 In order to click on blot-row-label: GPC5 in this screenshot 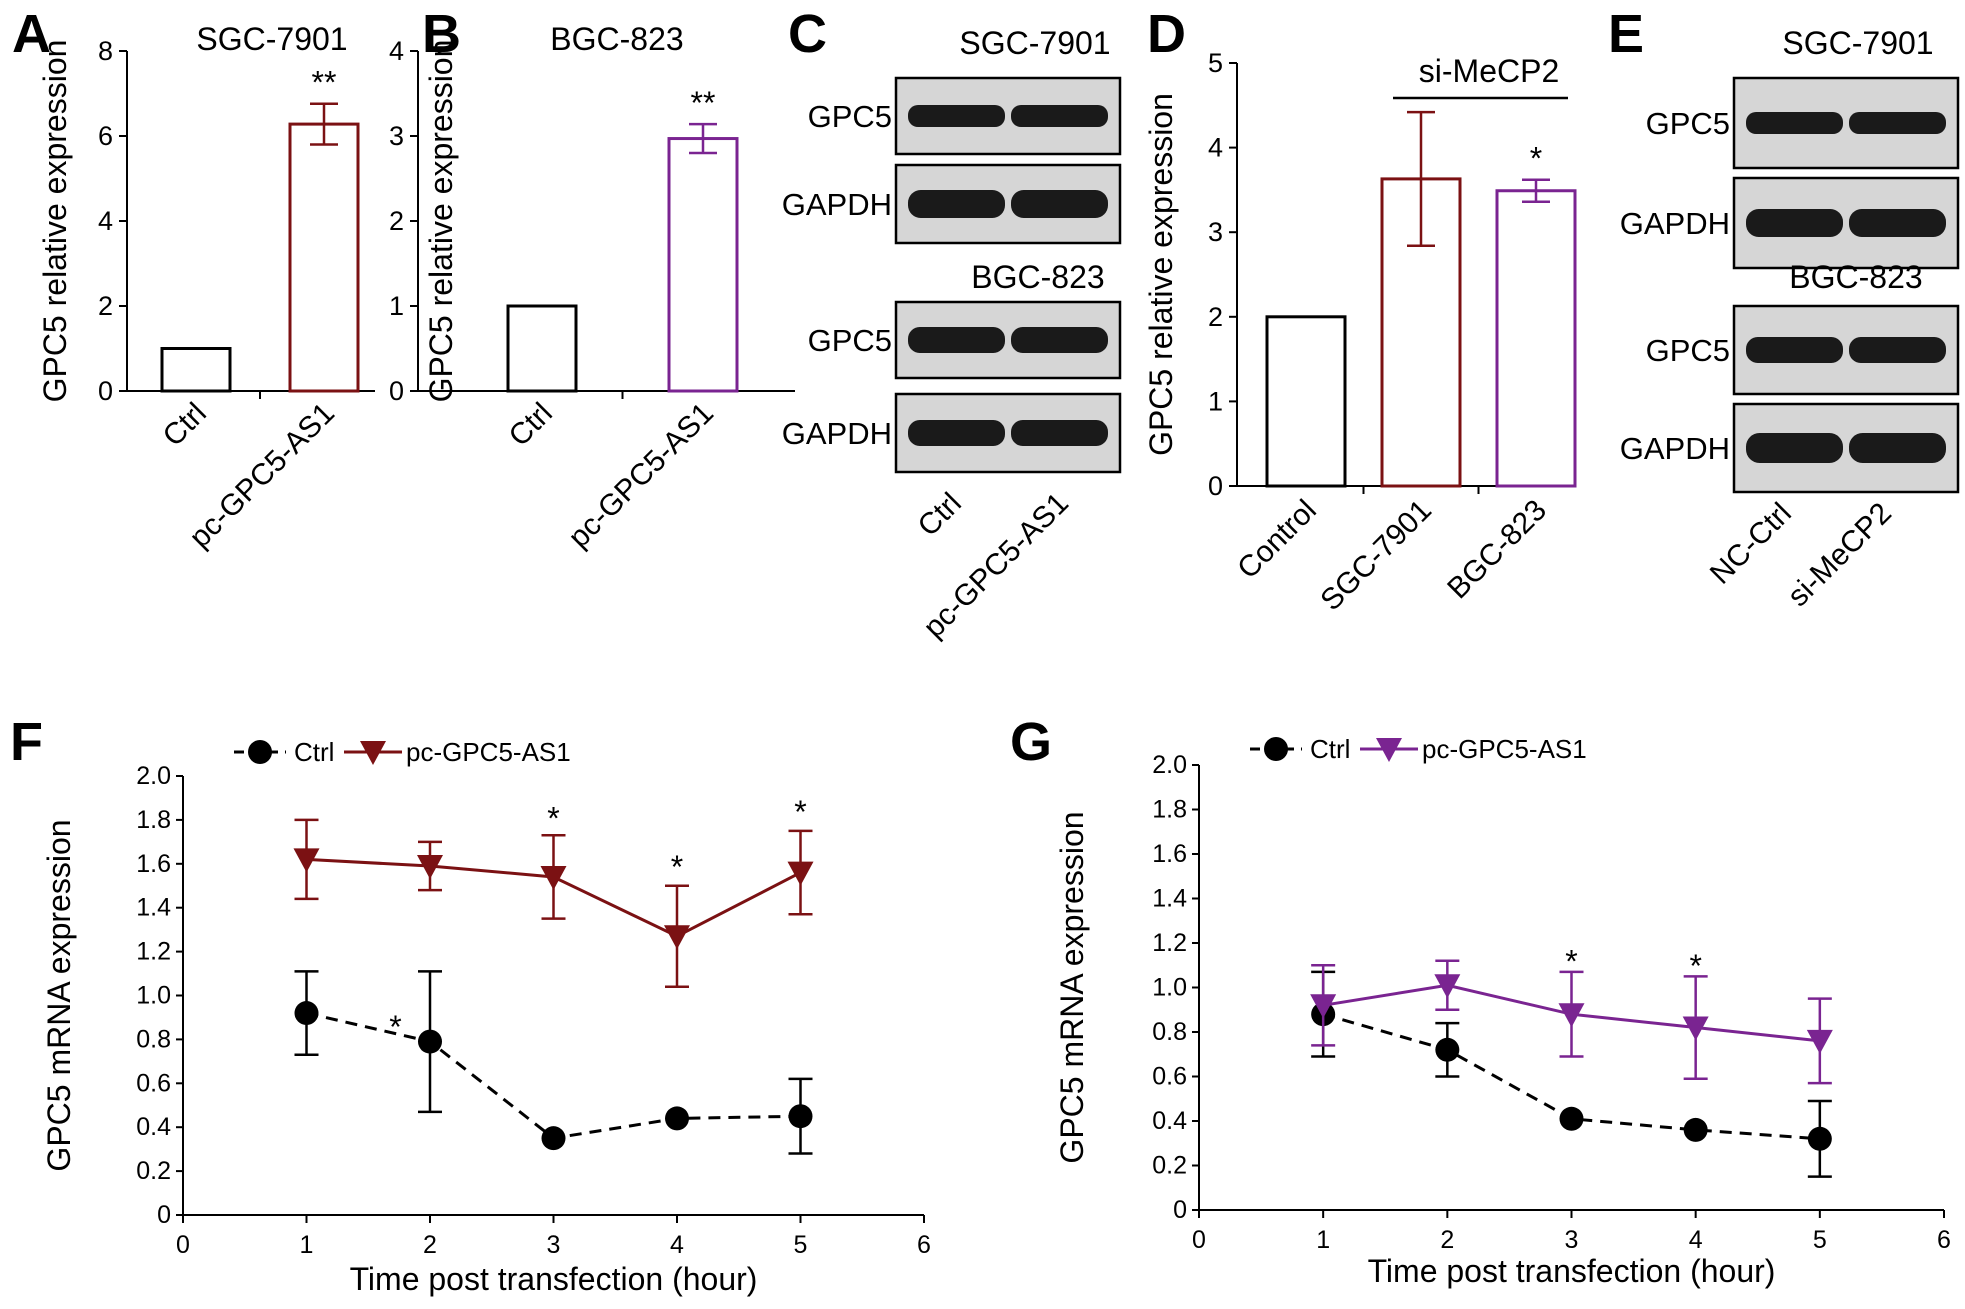, I will do `click(850, 116)`.